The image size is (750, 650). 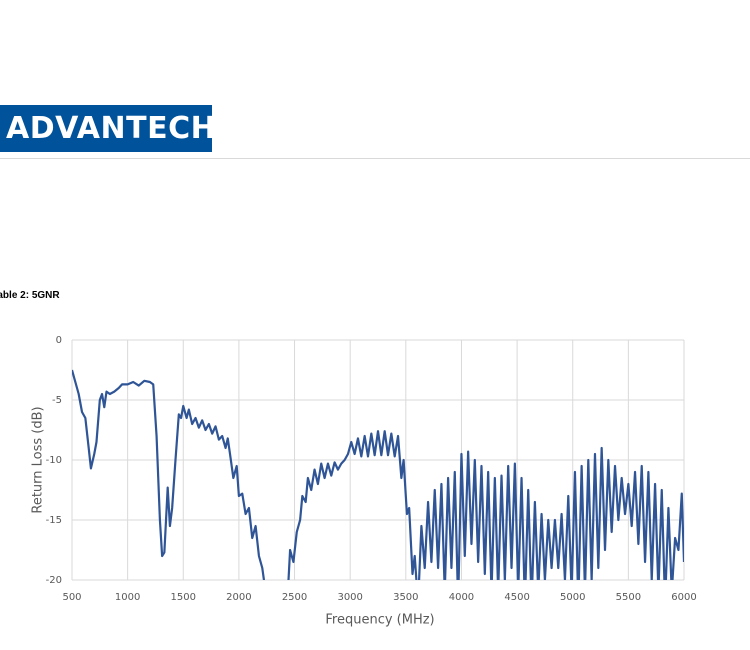 What do you see at coordinates (127, 597) in the screenshot?
I see `x-tick-label: 1000` at bounding box center [127, 597].